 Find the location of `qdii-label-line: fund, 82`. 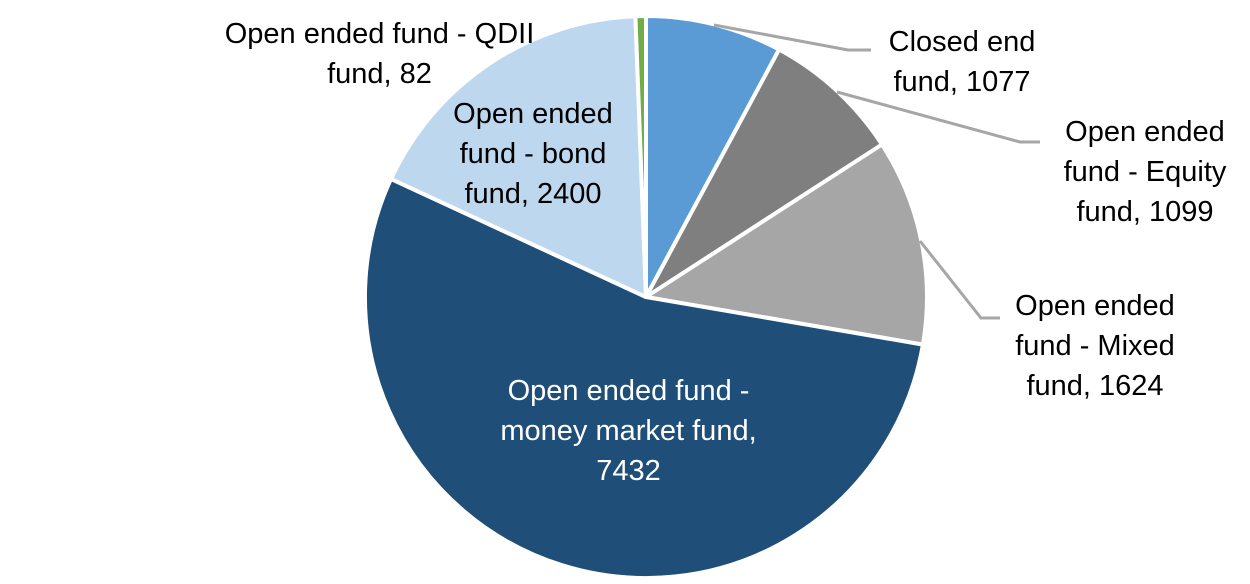

qdii-label-line: fund, 82 is located at coordinates (379, 74).